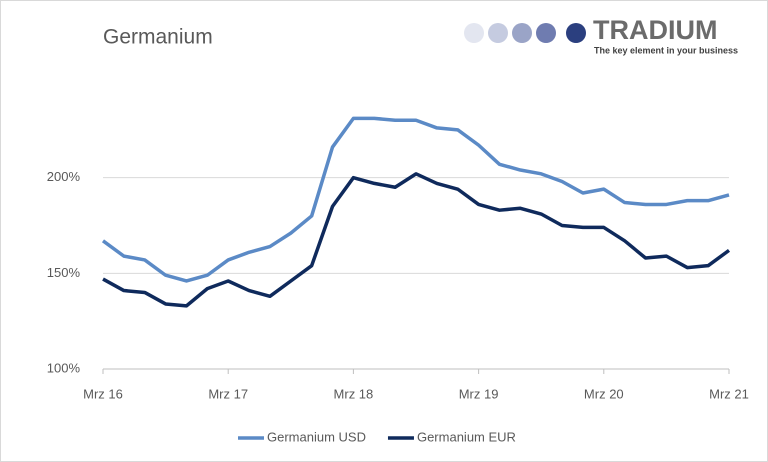 This screenshot has width=768, height=462. What do you see at coordinates (354, 393) in the screenshot?
I see `x-tick-label: Mrz 18` at bounding box center [354, 393].